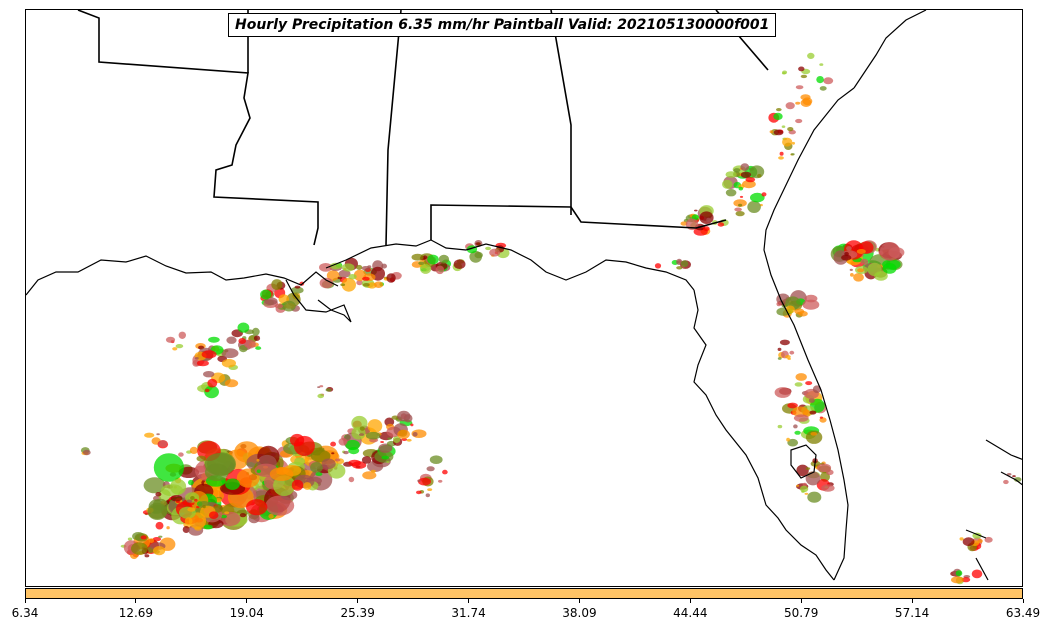 Image resolution: width=1053 pixels, height=633 pixels. What do you see at coordinates (182, 275) in the screenshot?
I see `coast-louisiana` at bounding box center [182, 275].